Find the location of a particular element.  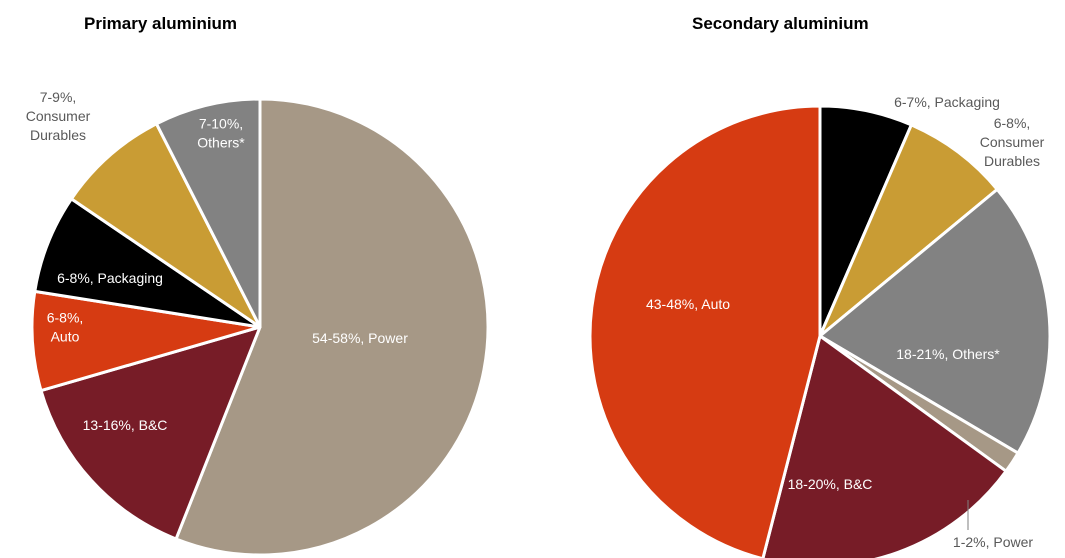

data-label-secondary-43-48-auto: 43-48%, Auto is located at coordinates (688, 304).